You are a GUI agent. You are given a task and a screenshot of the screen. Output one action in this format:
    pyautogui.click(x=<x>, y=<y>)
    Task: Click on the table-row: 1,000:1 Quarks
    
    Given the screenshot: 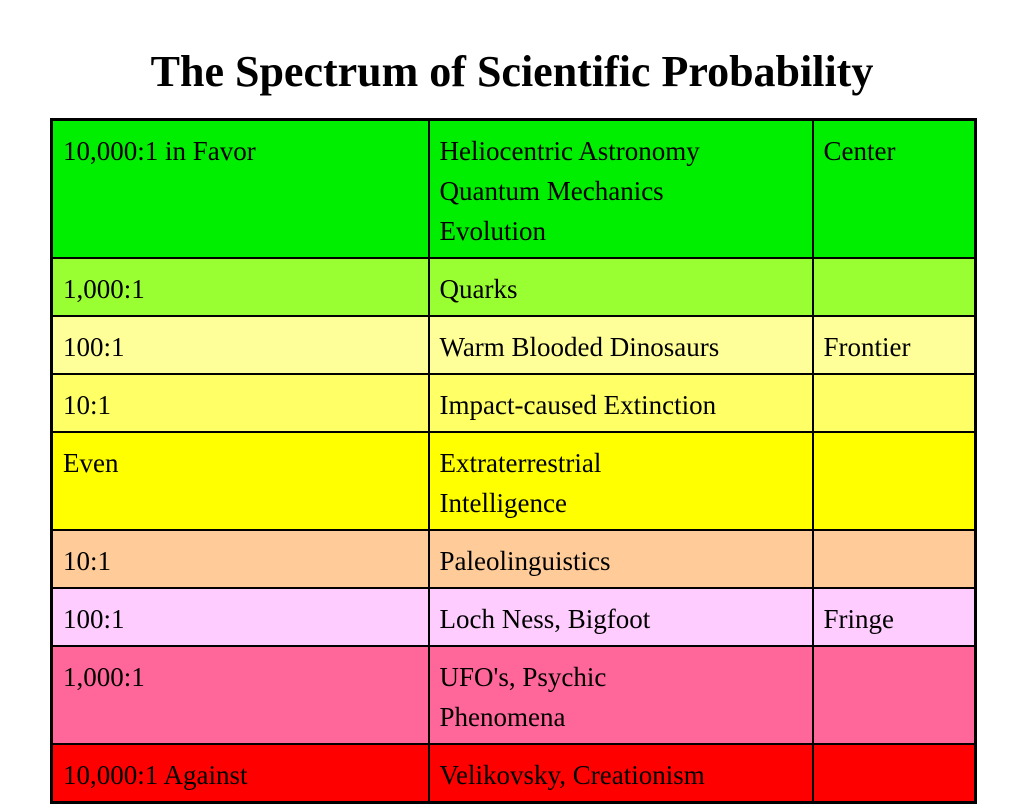 What is the action you would take?
    pyautogui.click(x=513, y=287)
    